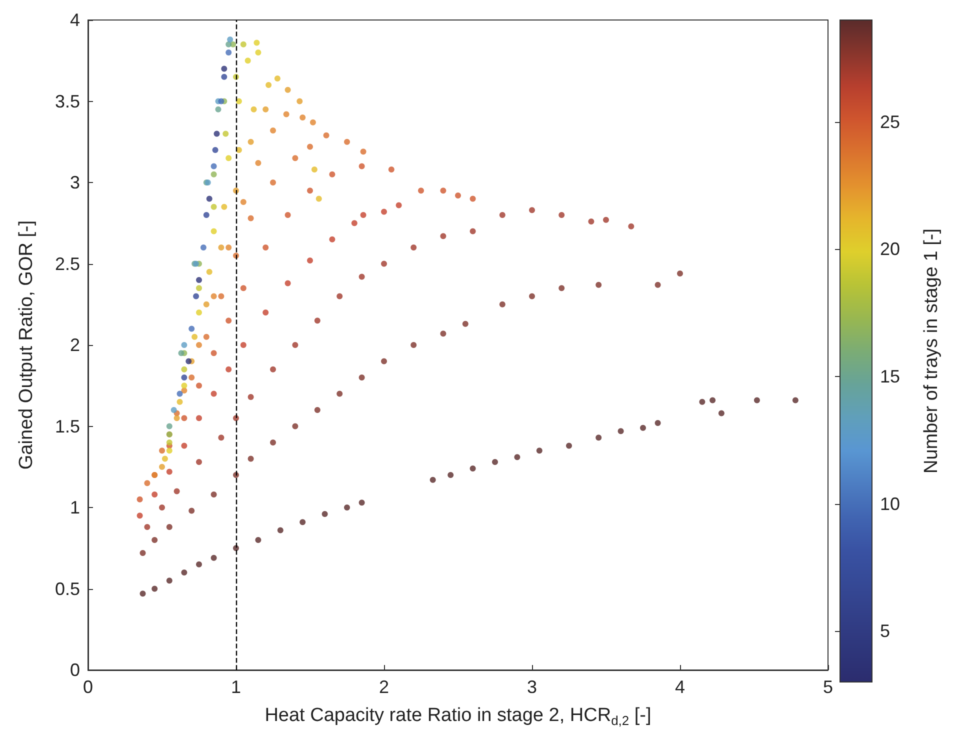  Describe the element at coordinates (680, 687) in the screenshot. I see `x-tick-label: 4` at that location.